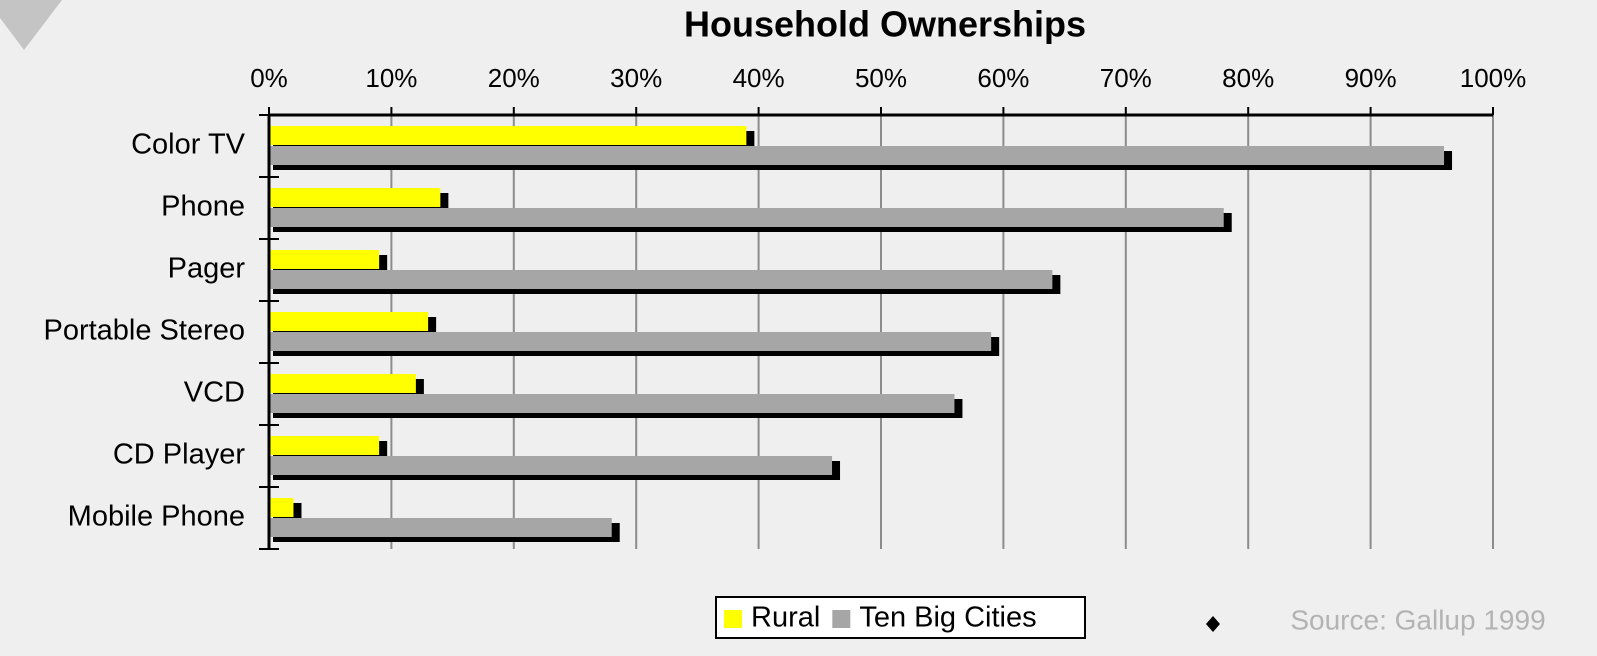 The width and height of the screenshot is (1597, 656). What do you see at coordinates (514, 78) in the screenshot?
I see `x-tick-label: 20%` at bounding box center [514, 78].